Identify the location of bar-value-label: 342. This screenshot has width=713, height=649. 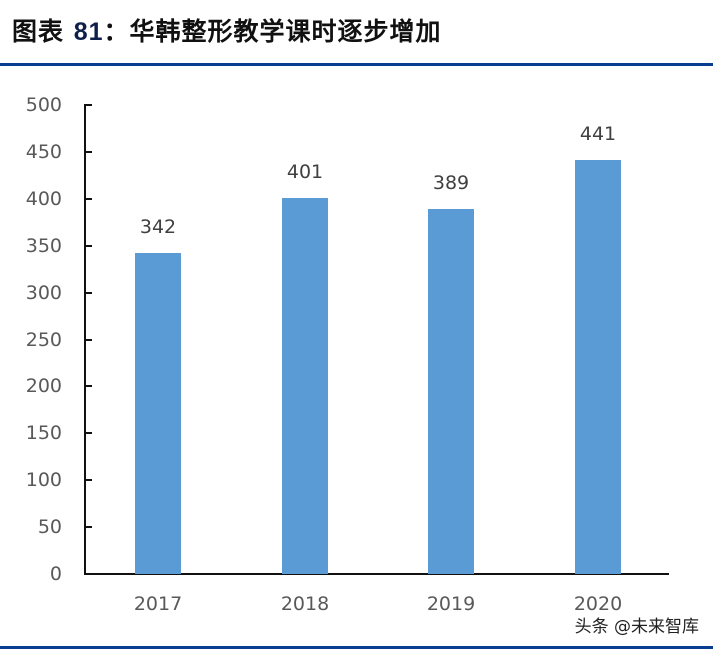
(158, 227).